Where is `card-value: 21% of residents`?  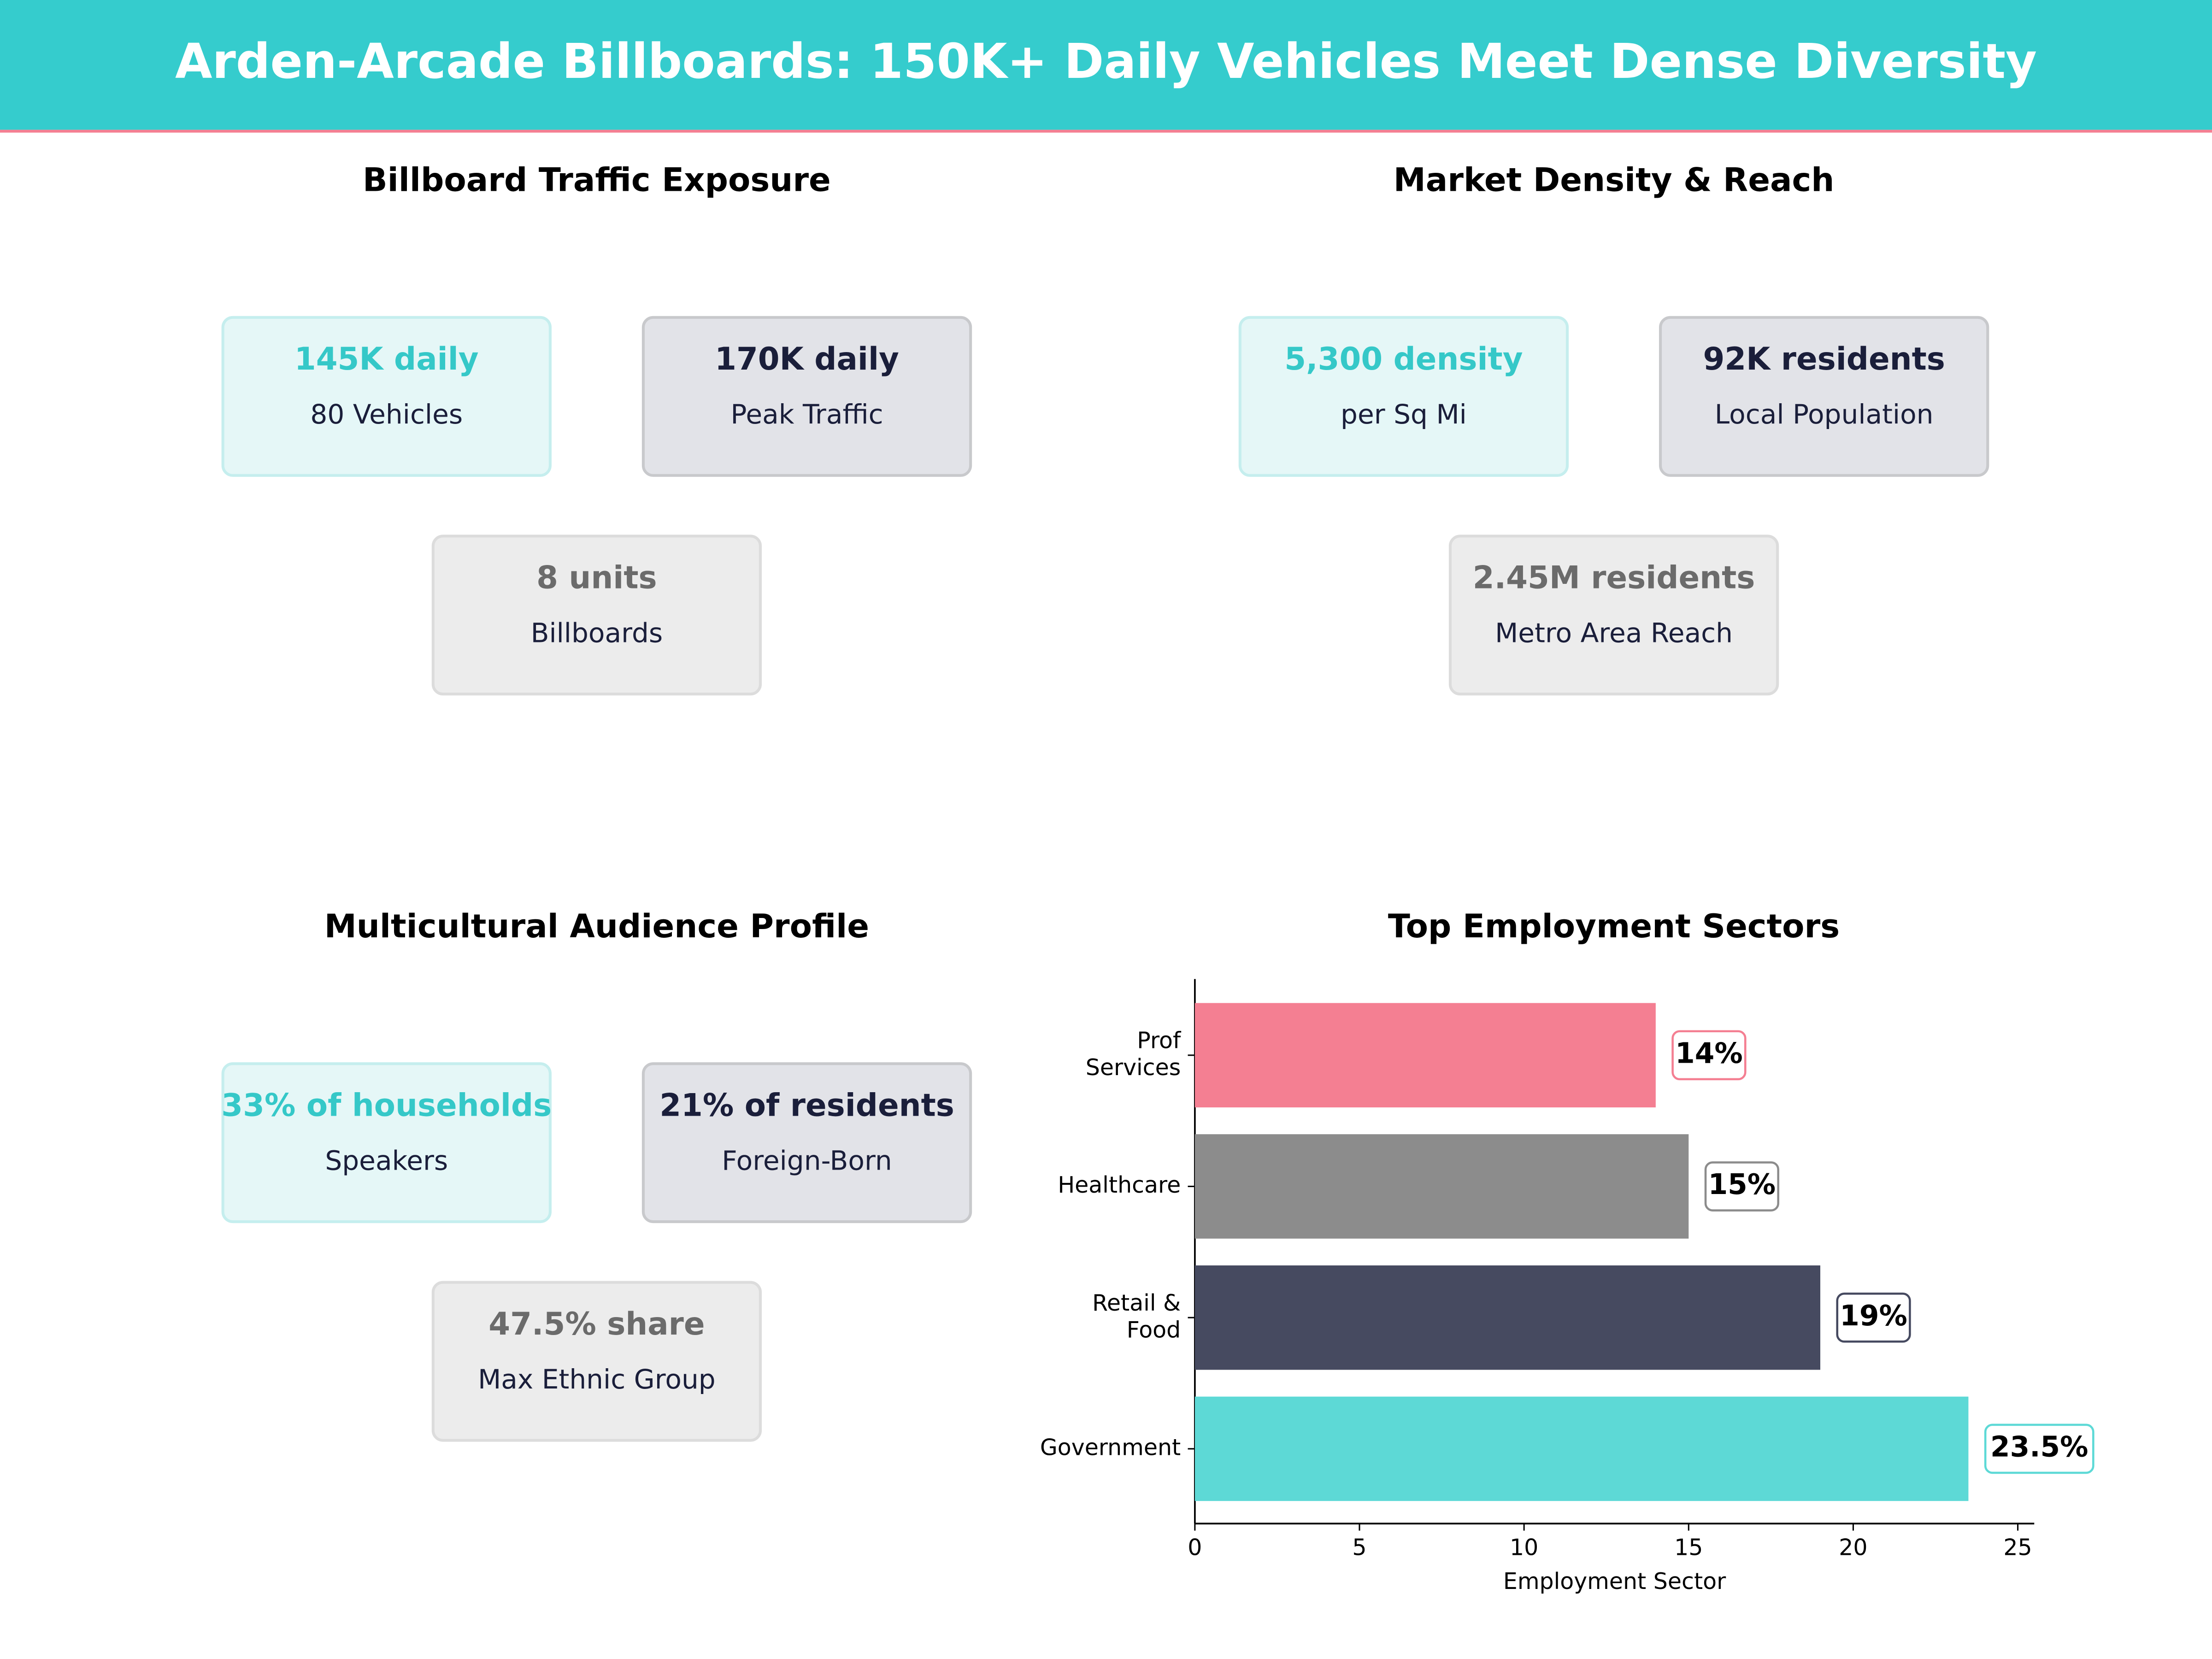 card-value: 21% of residents is located at coordinates (806, 1105).